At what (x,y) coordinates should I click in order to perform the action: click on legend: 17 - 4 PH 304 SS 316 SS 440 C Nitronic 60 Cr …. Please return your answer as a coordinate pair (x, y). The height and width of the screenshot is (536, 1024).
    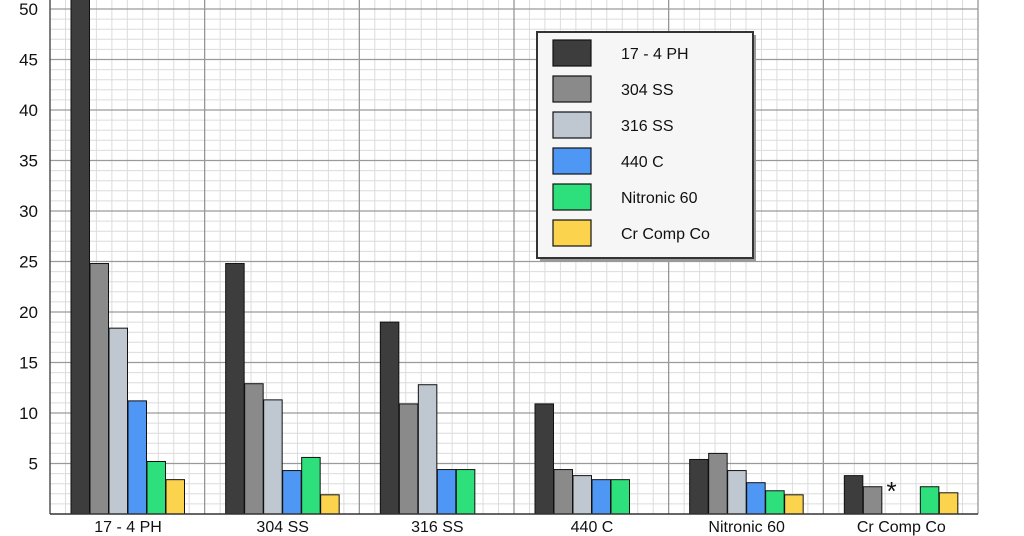
    Looking at the image, I should click on (646, 146).